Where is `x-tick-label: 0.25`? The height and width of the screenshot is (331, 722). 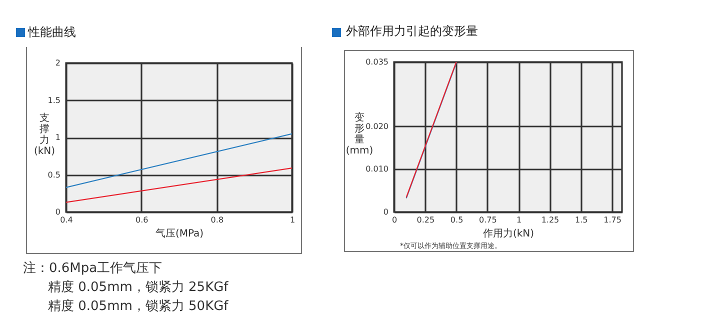
x-tick-label: 0.25 is located at coordinates (425, 220).